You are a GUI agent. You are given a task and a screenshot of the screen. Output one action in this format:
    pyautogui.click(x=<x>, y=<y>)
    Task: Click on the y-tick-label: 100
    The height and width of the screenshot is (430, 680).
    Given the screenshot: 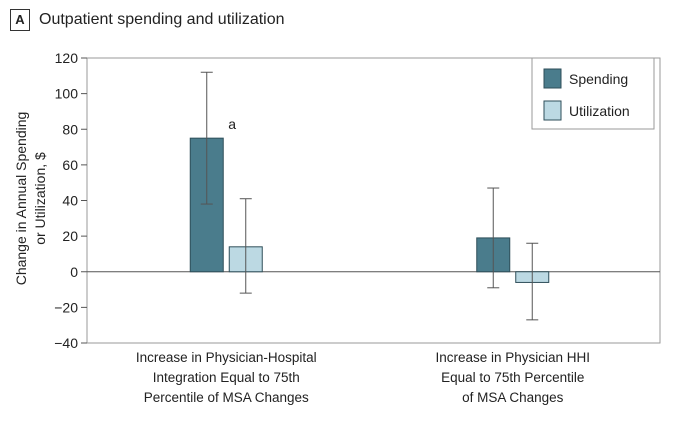 What is the action you would take?
    pyautogui.click(x=67, y=94)
    